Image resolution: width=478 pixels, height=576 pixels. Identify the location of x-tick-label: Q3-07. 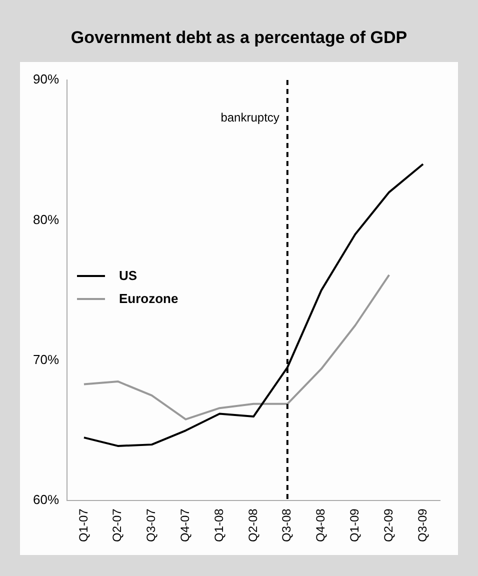
(151, 525).